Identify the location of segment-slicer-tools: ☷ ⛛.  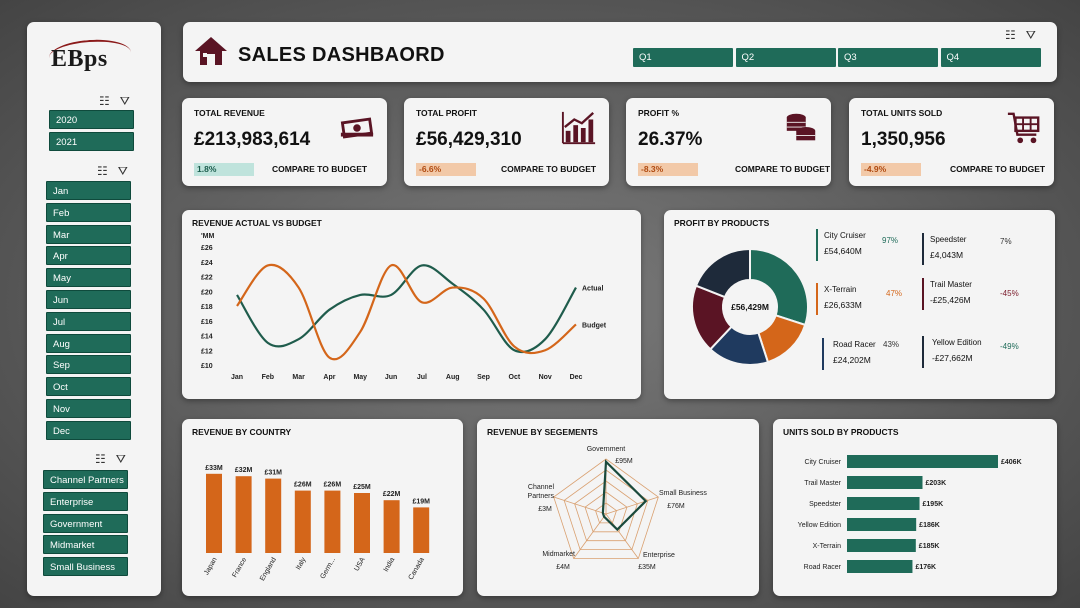
(110, 459).